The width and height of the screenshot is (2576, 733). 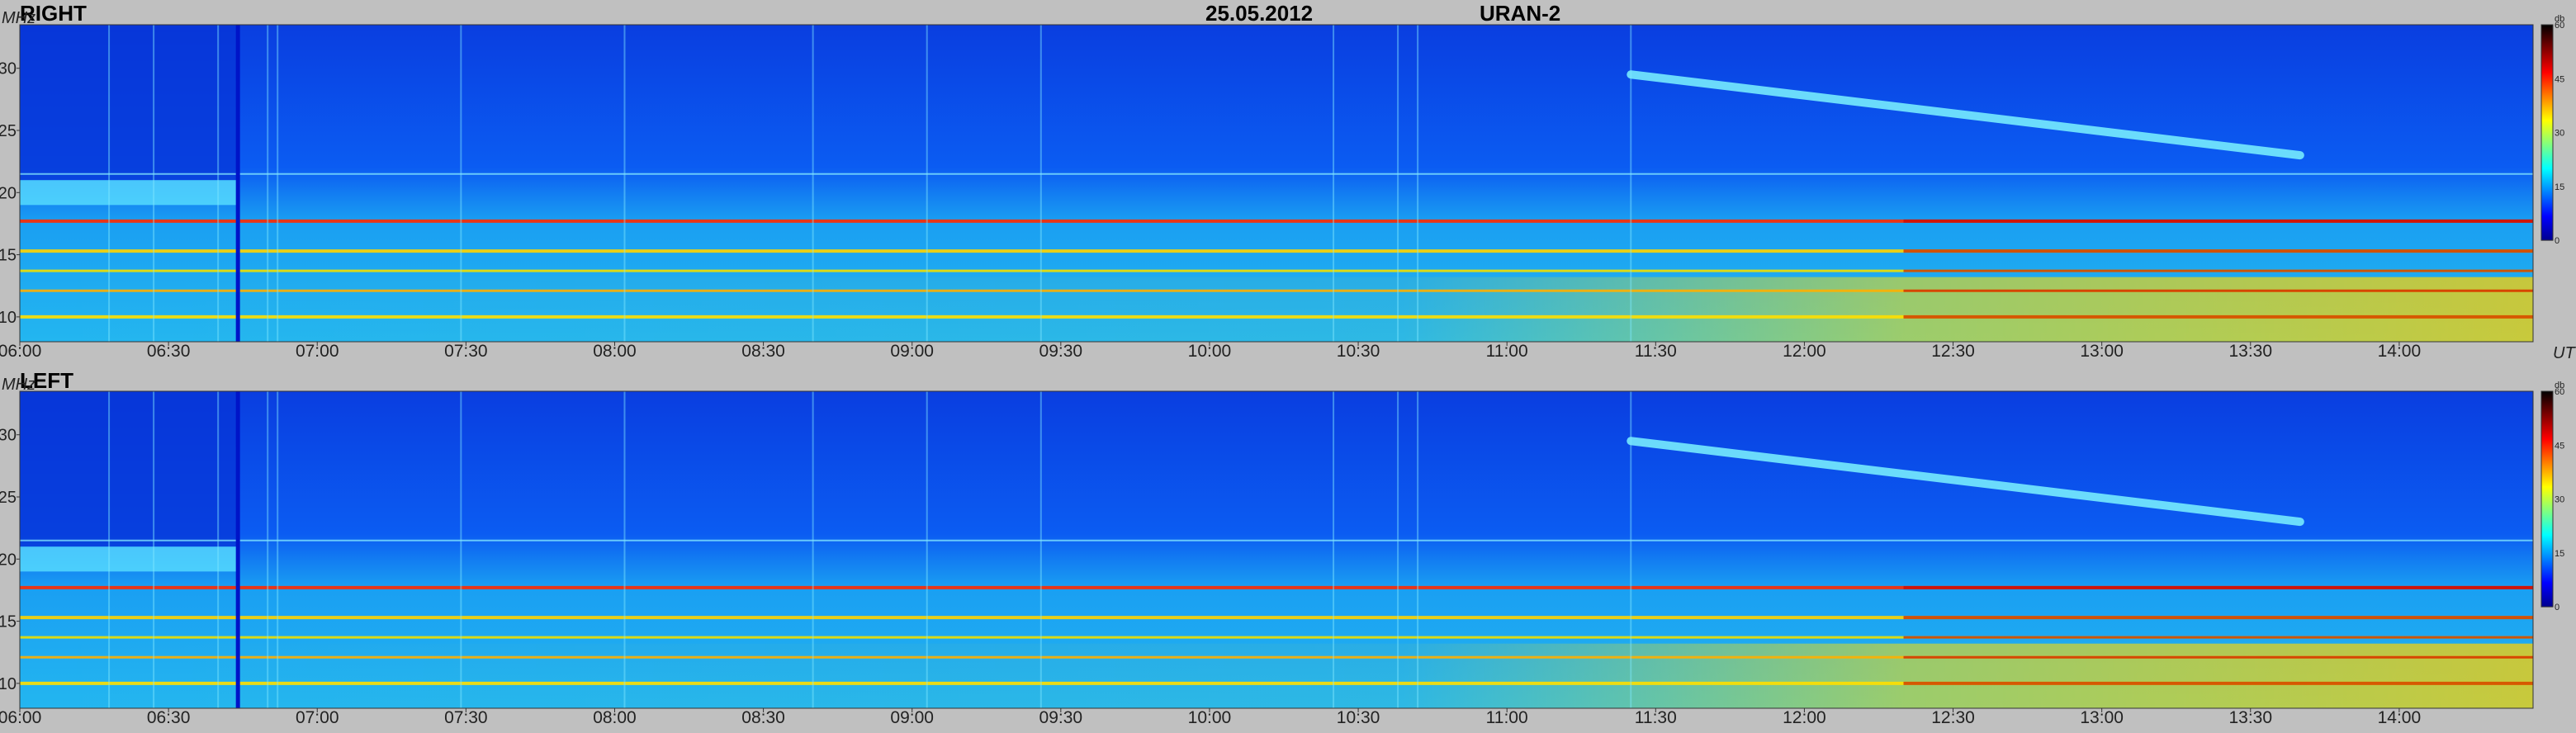 What do you see at coordinates (1259, 13) in the screenshot?
I see `chart-date: 25.05.2012` at bounding box center [1259, 13].